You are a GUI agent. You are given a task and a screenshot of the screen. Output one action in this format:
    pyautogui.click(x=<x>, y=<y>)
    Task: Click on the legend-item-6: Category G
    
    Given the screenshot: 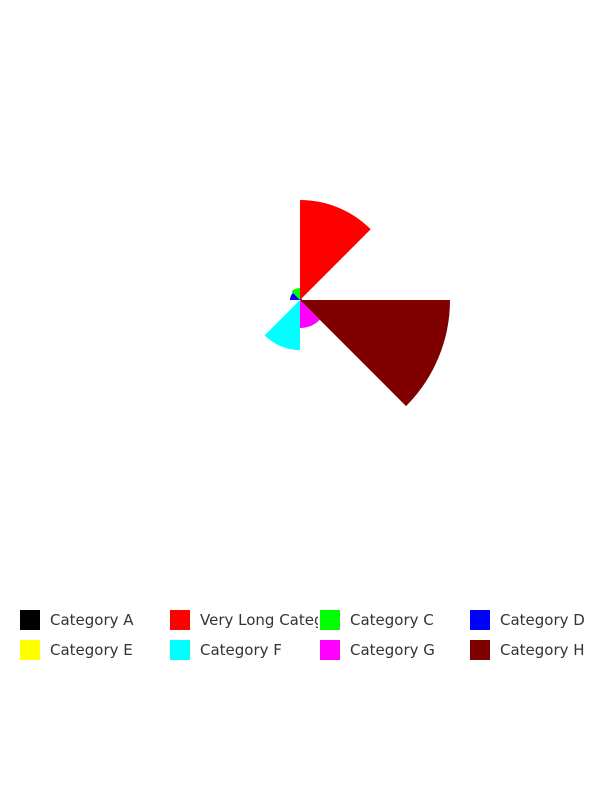 What is the action you would take?
    pyautogui.click(x=395, y=650)
    